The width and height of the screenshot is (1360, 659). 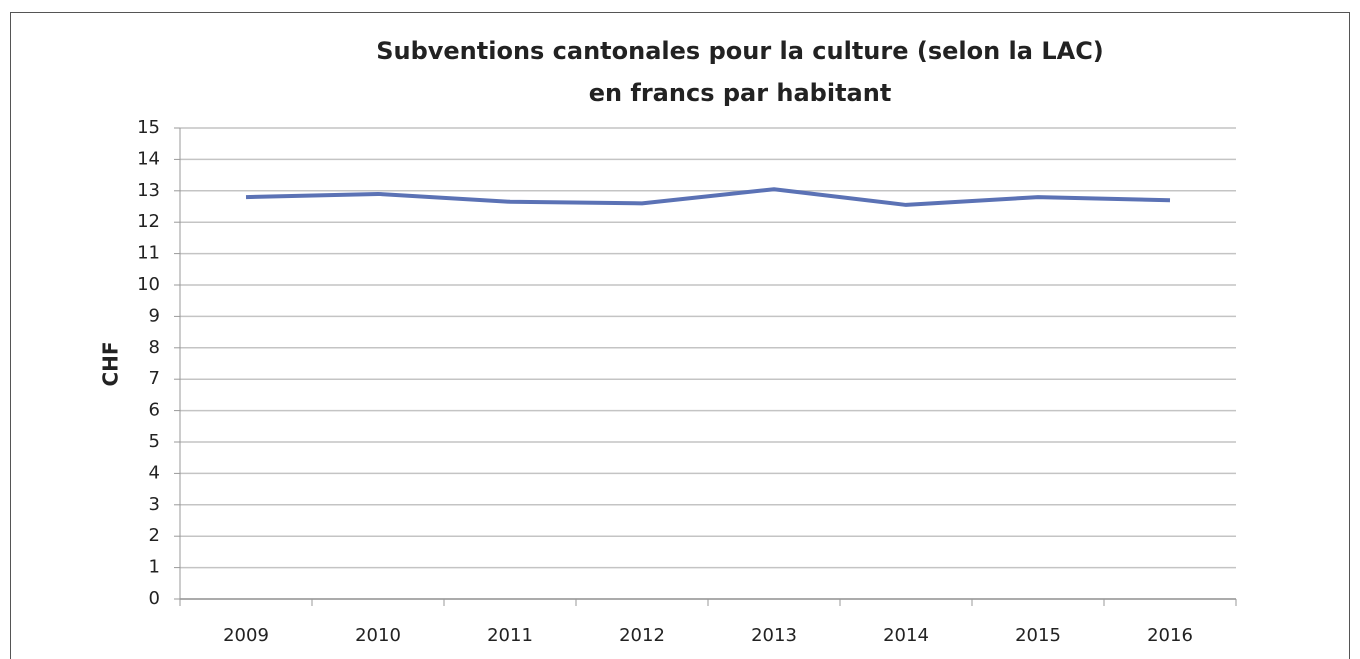 I want to click on x-tick-label: 2010, so click(x=378, y=635).